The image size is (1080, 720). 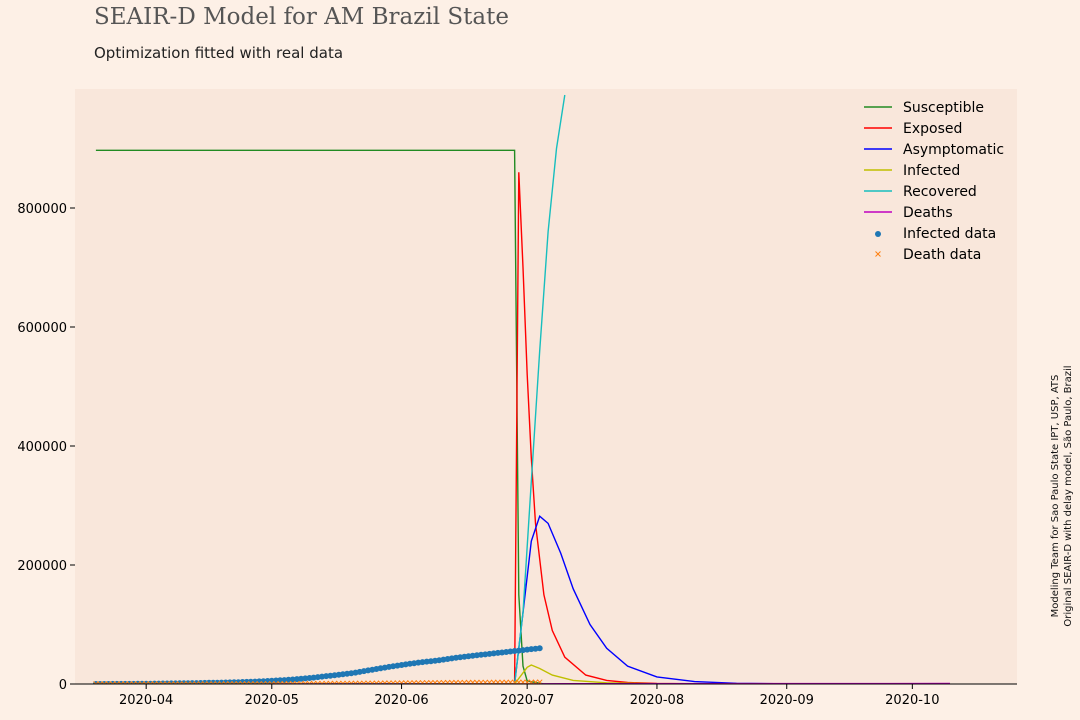 What do you see at coordinates (953, 150) in the screenshot?
I see `legend-label: Asymptomatic` at bounding box center [953, 150].